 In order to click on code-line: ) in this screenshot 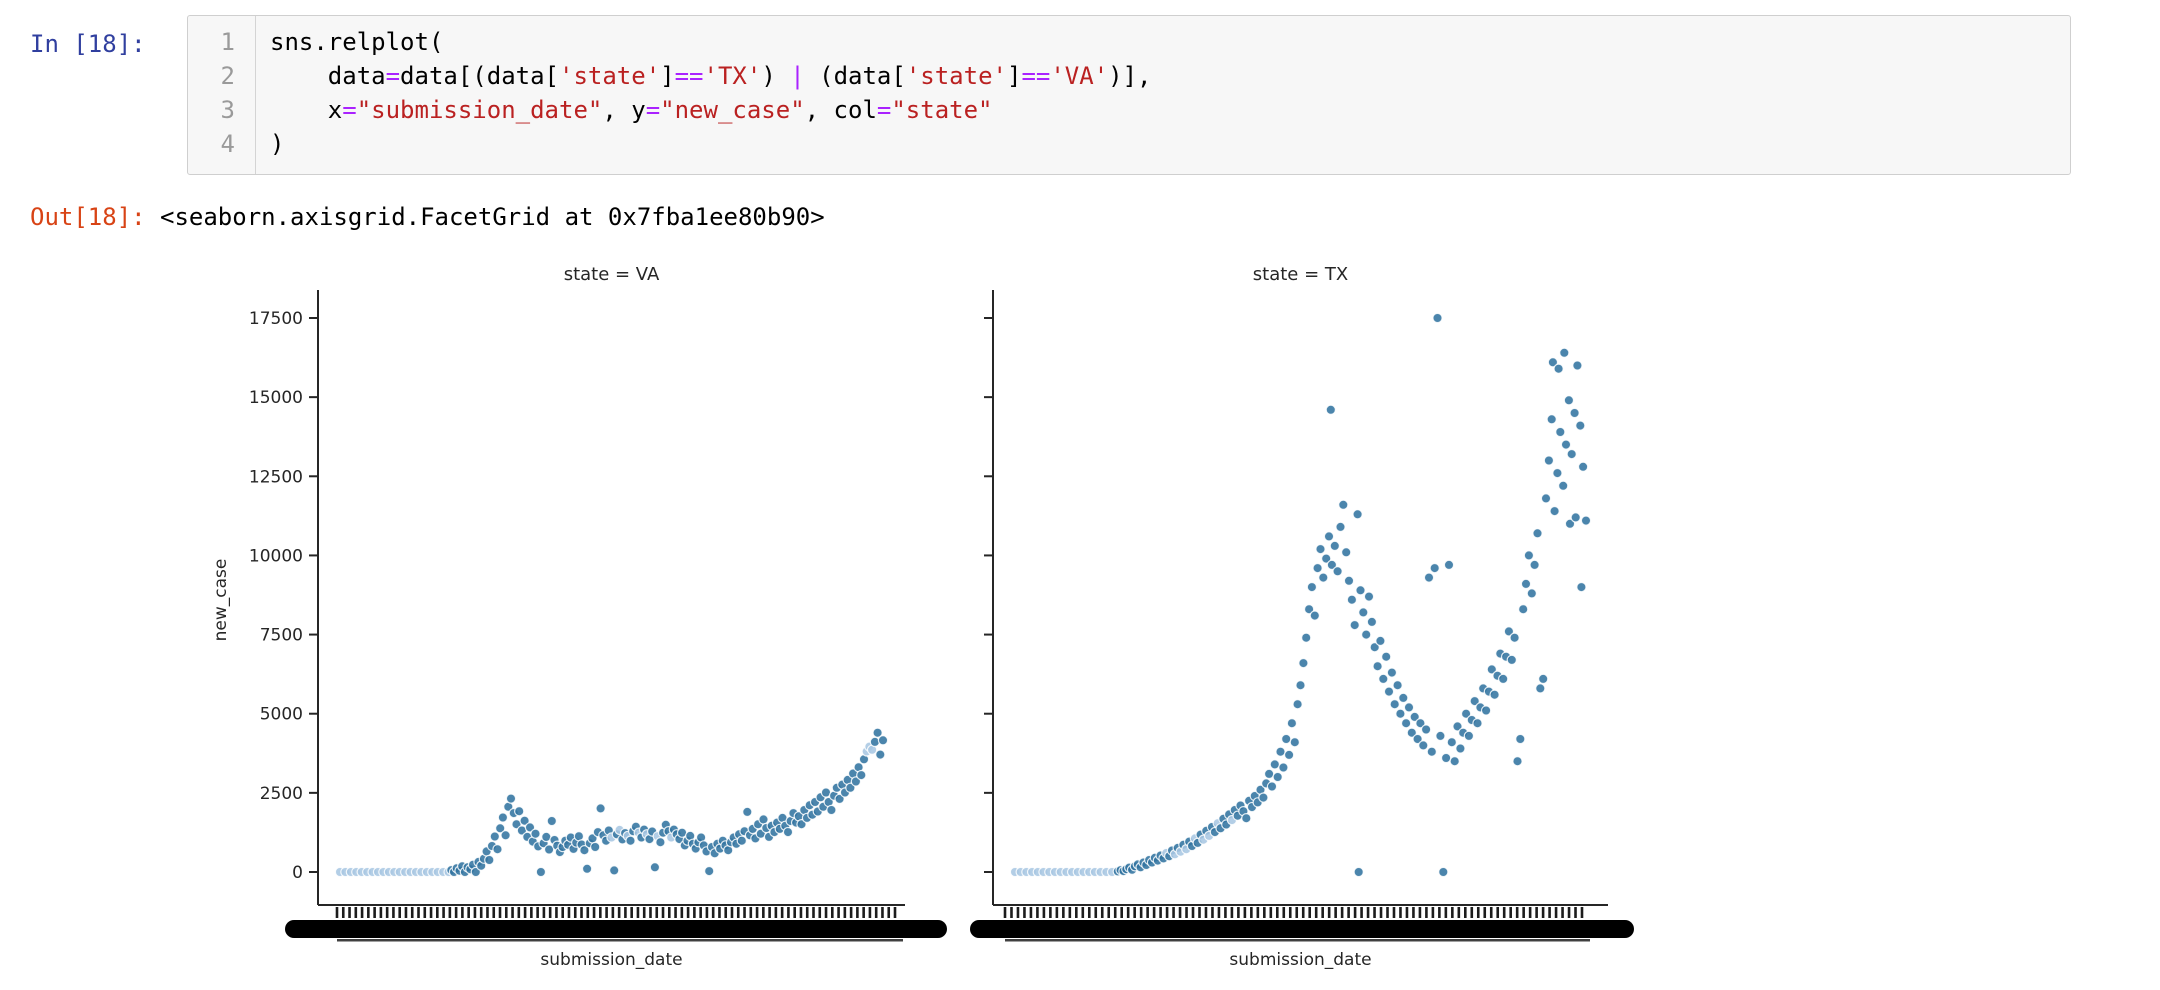, I will do `click(277, 144)`.